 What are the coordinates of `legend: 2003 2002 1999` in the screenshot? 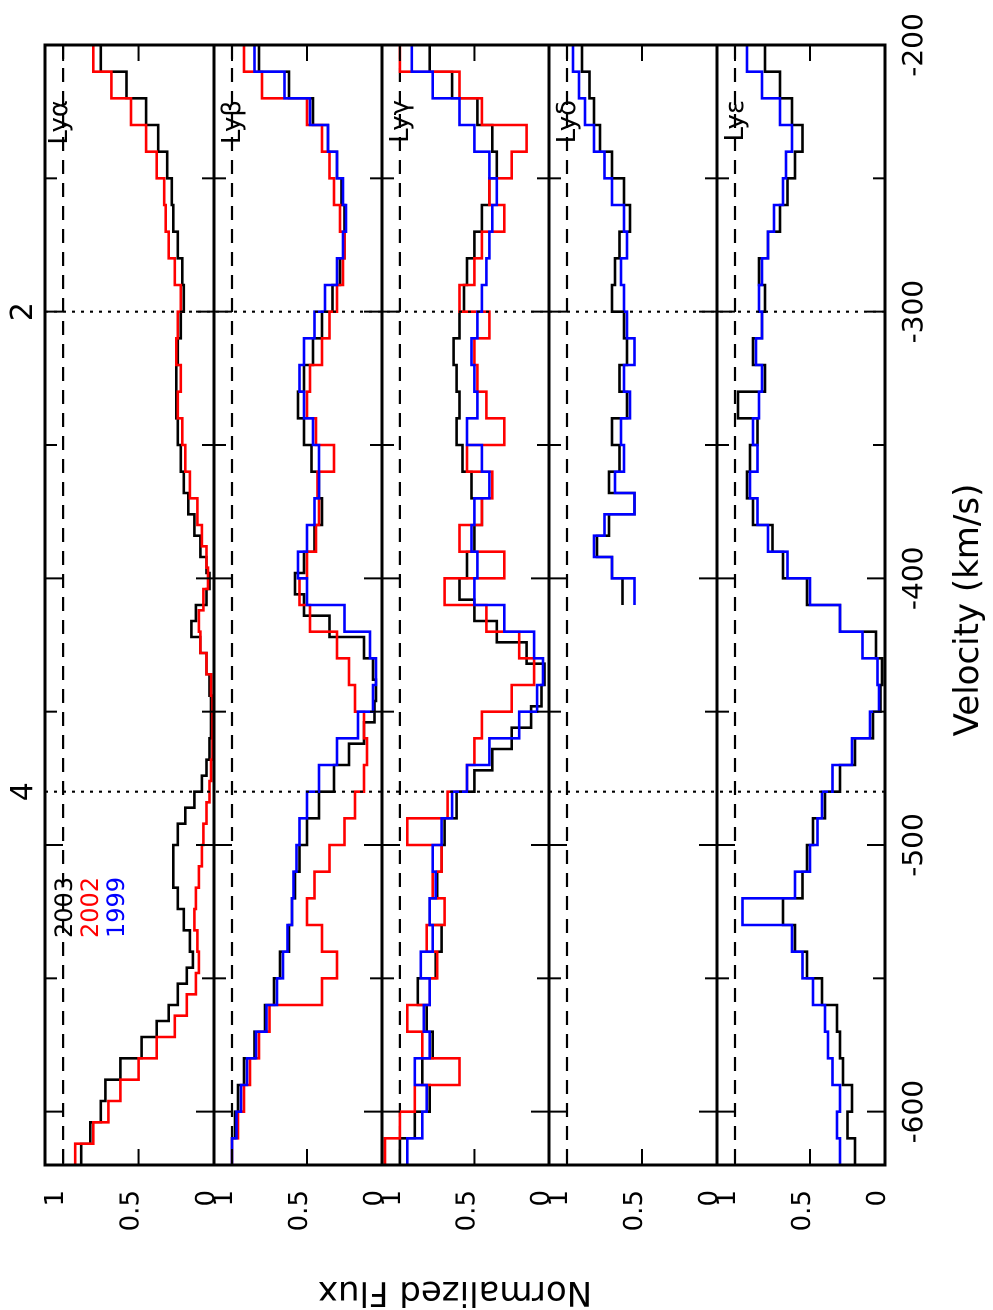 It's located at (90, 907).